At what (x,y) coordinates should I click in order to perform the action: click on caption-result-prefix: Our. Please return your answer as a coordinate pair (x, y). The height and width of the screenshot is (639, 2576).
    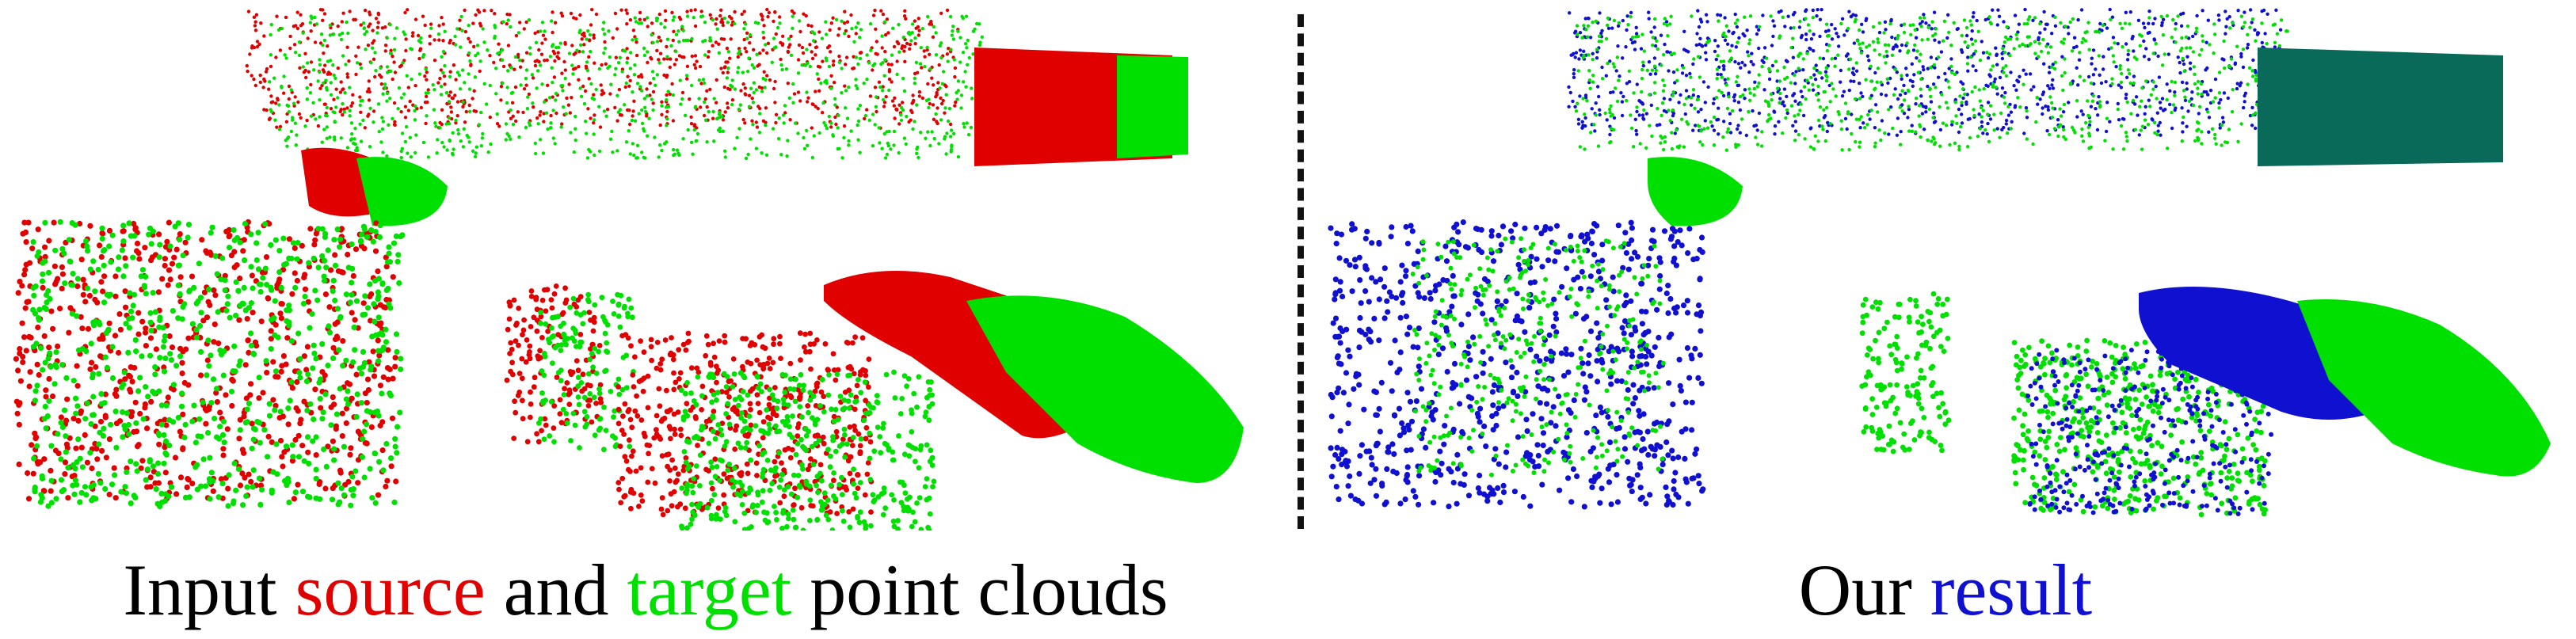
    Looking at the image, I should click on (1864, 590).